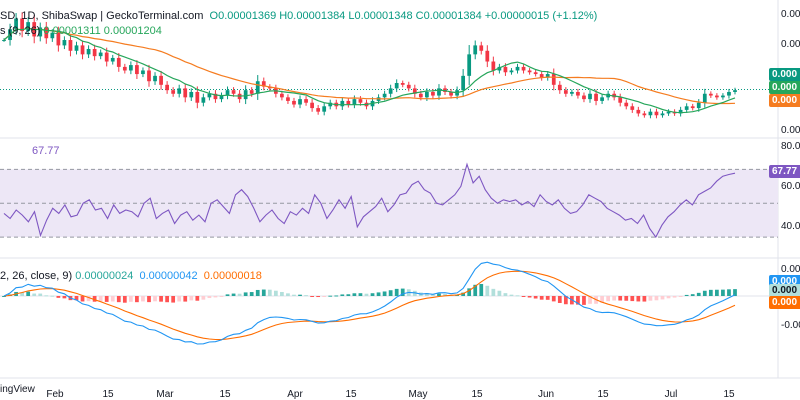 This screenshot has width=800, height=400. I want to click on x-tick-mar-15: 15, so click(225, 394).